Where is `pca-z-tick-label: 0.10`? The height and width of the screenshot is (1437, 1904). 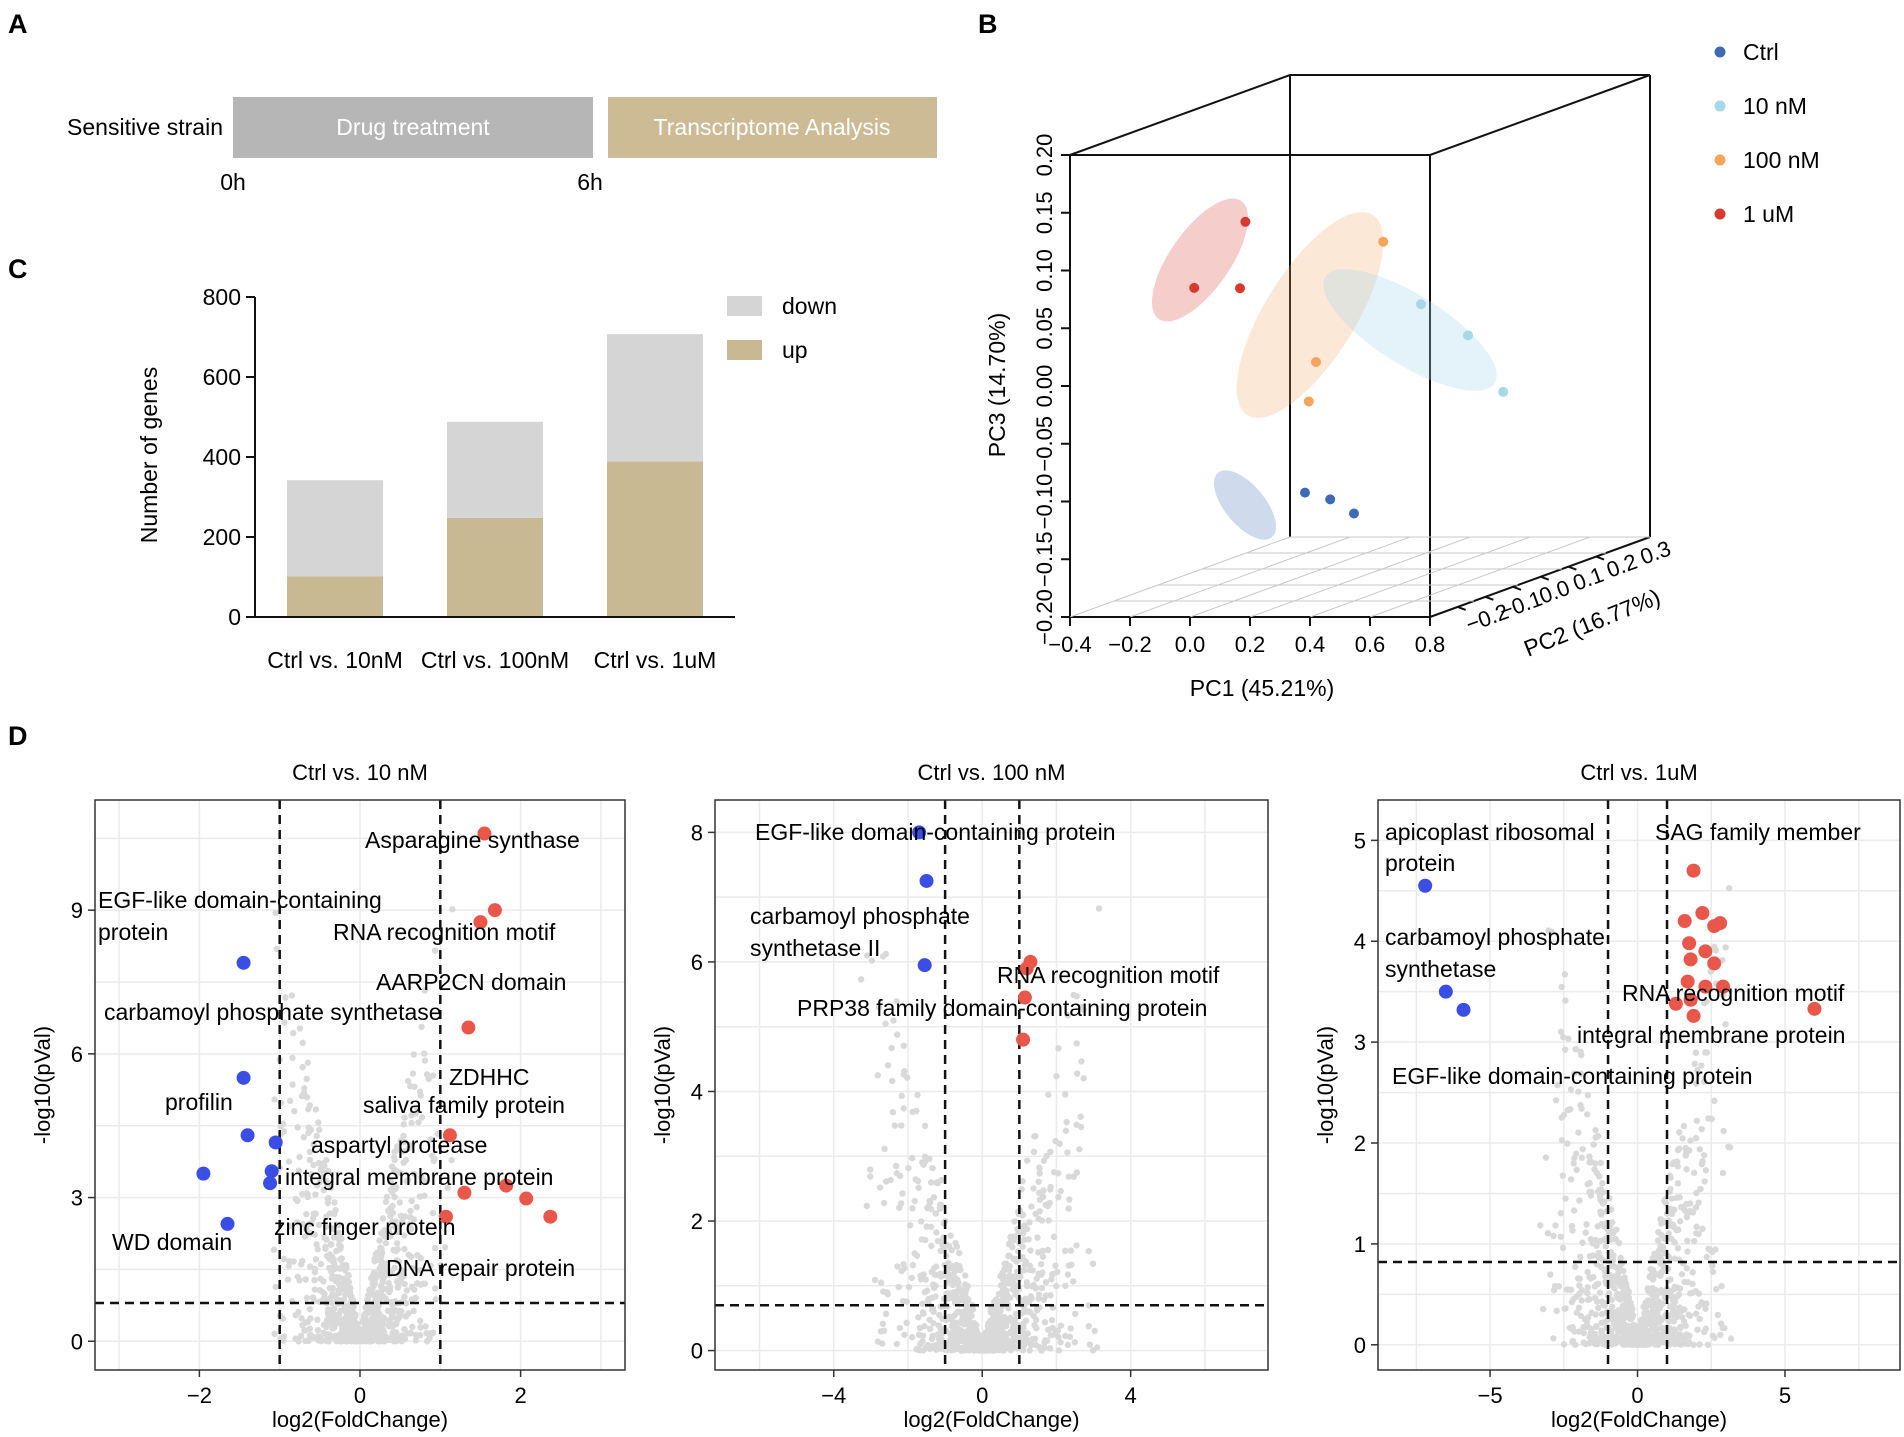
pca-z-tick-label: 0.10 is located at coordinates (1044, 270).